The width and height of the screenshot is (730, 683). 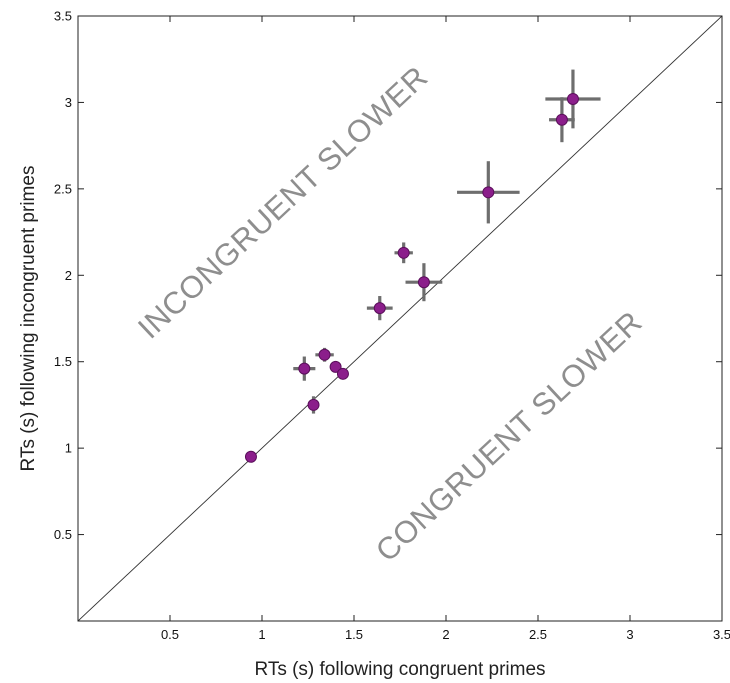 I want to click on x-tick-label: 3, so click(x=629, y=634).